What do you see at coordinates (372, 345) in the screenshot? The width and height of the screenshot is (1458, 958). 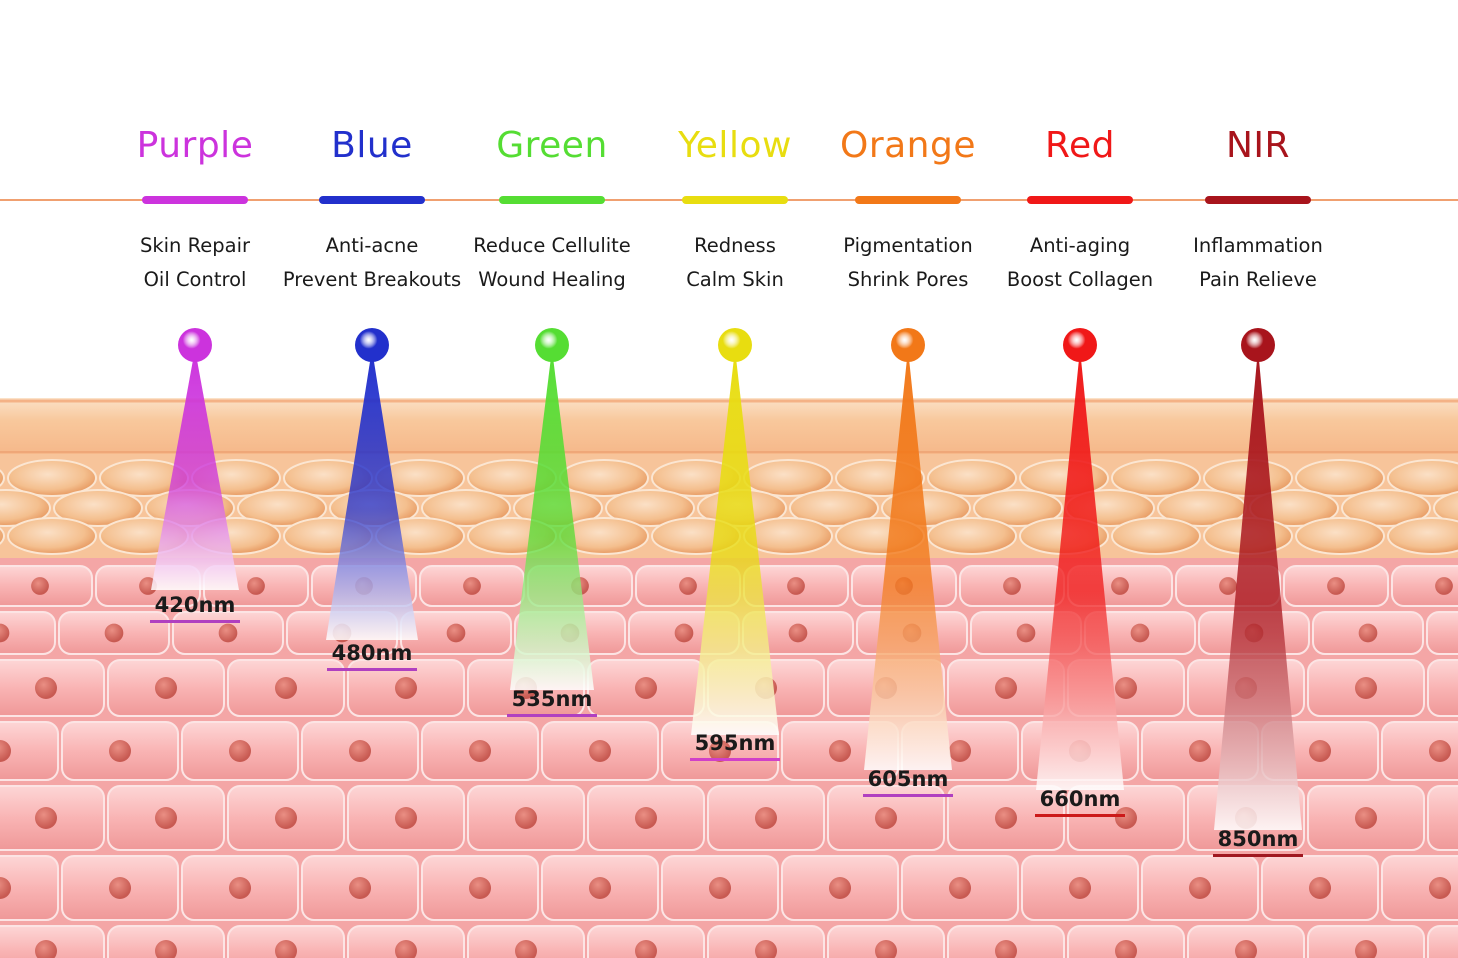 I see `blue-light-source-dot` at bounding box center [372, 345].